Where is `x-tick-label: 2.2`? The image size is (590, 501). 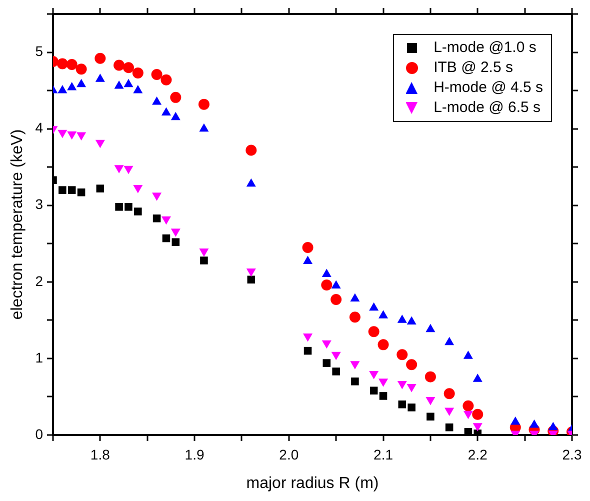
x-tick-label: 2.2 is located at coordinates (478, 454).